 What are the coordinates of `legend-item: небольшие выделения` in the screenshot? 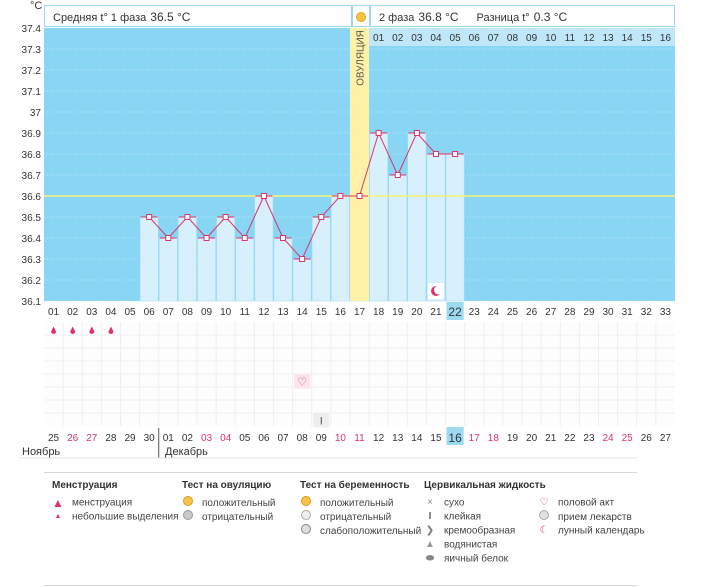 It's located at (125, 517).